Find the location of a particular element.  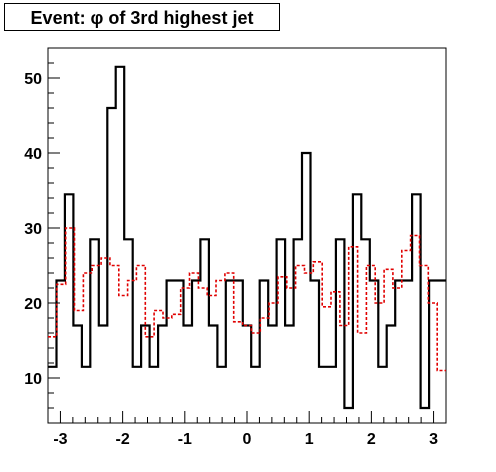

y-tick-label: 20 is located at coordinates (33, 304).